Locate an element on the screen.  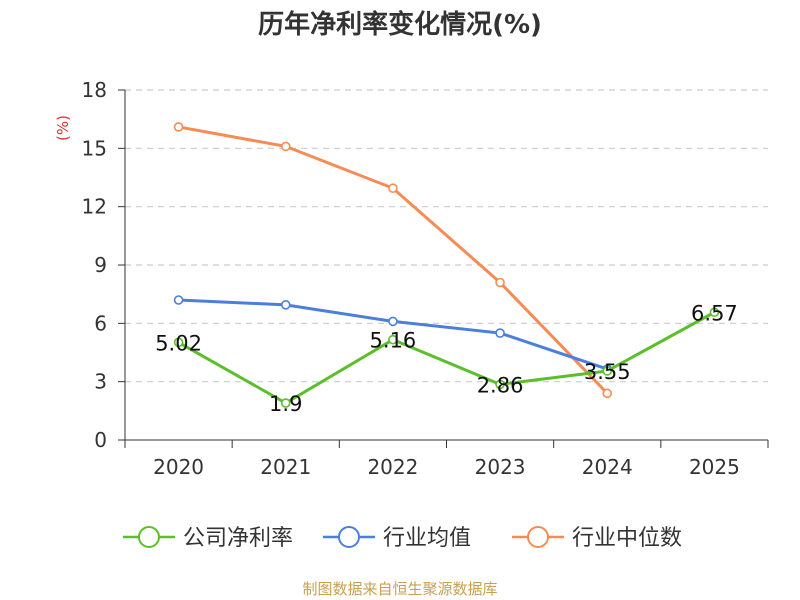
source-note: 制图数据来自恒生聚源数据库 is located at coordinates (400, 589).